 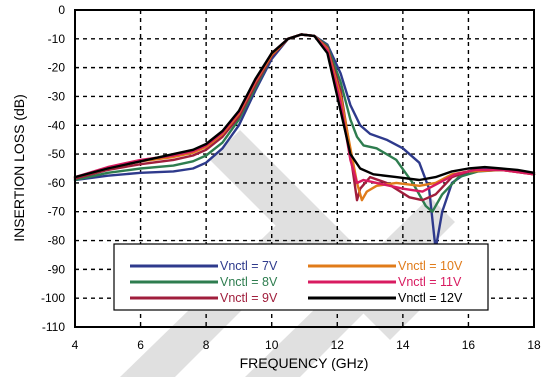 I want to click on y-tick-label: 0, so click(x=61, y=10).